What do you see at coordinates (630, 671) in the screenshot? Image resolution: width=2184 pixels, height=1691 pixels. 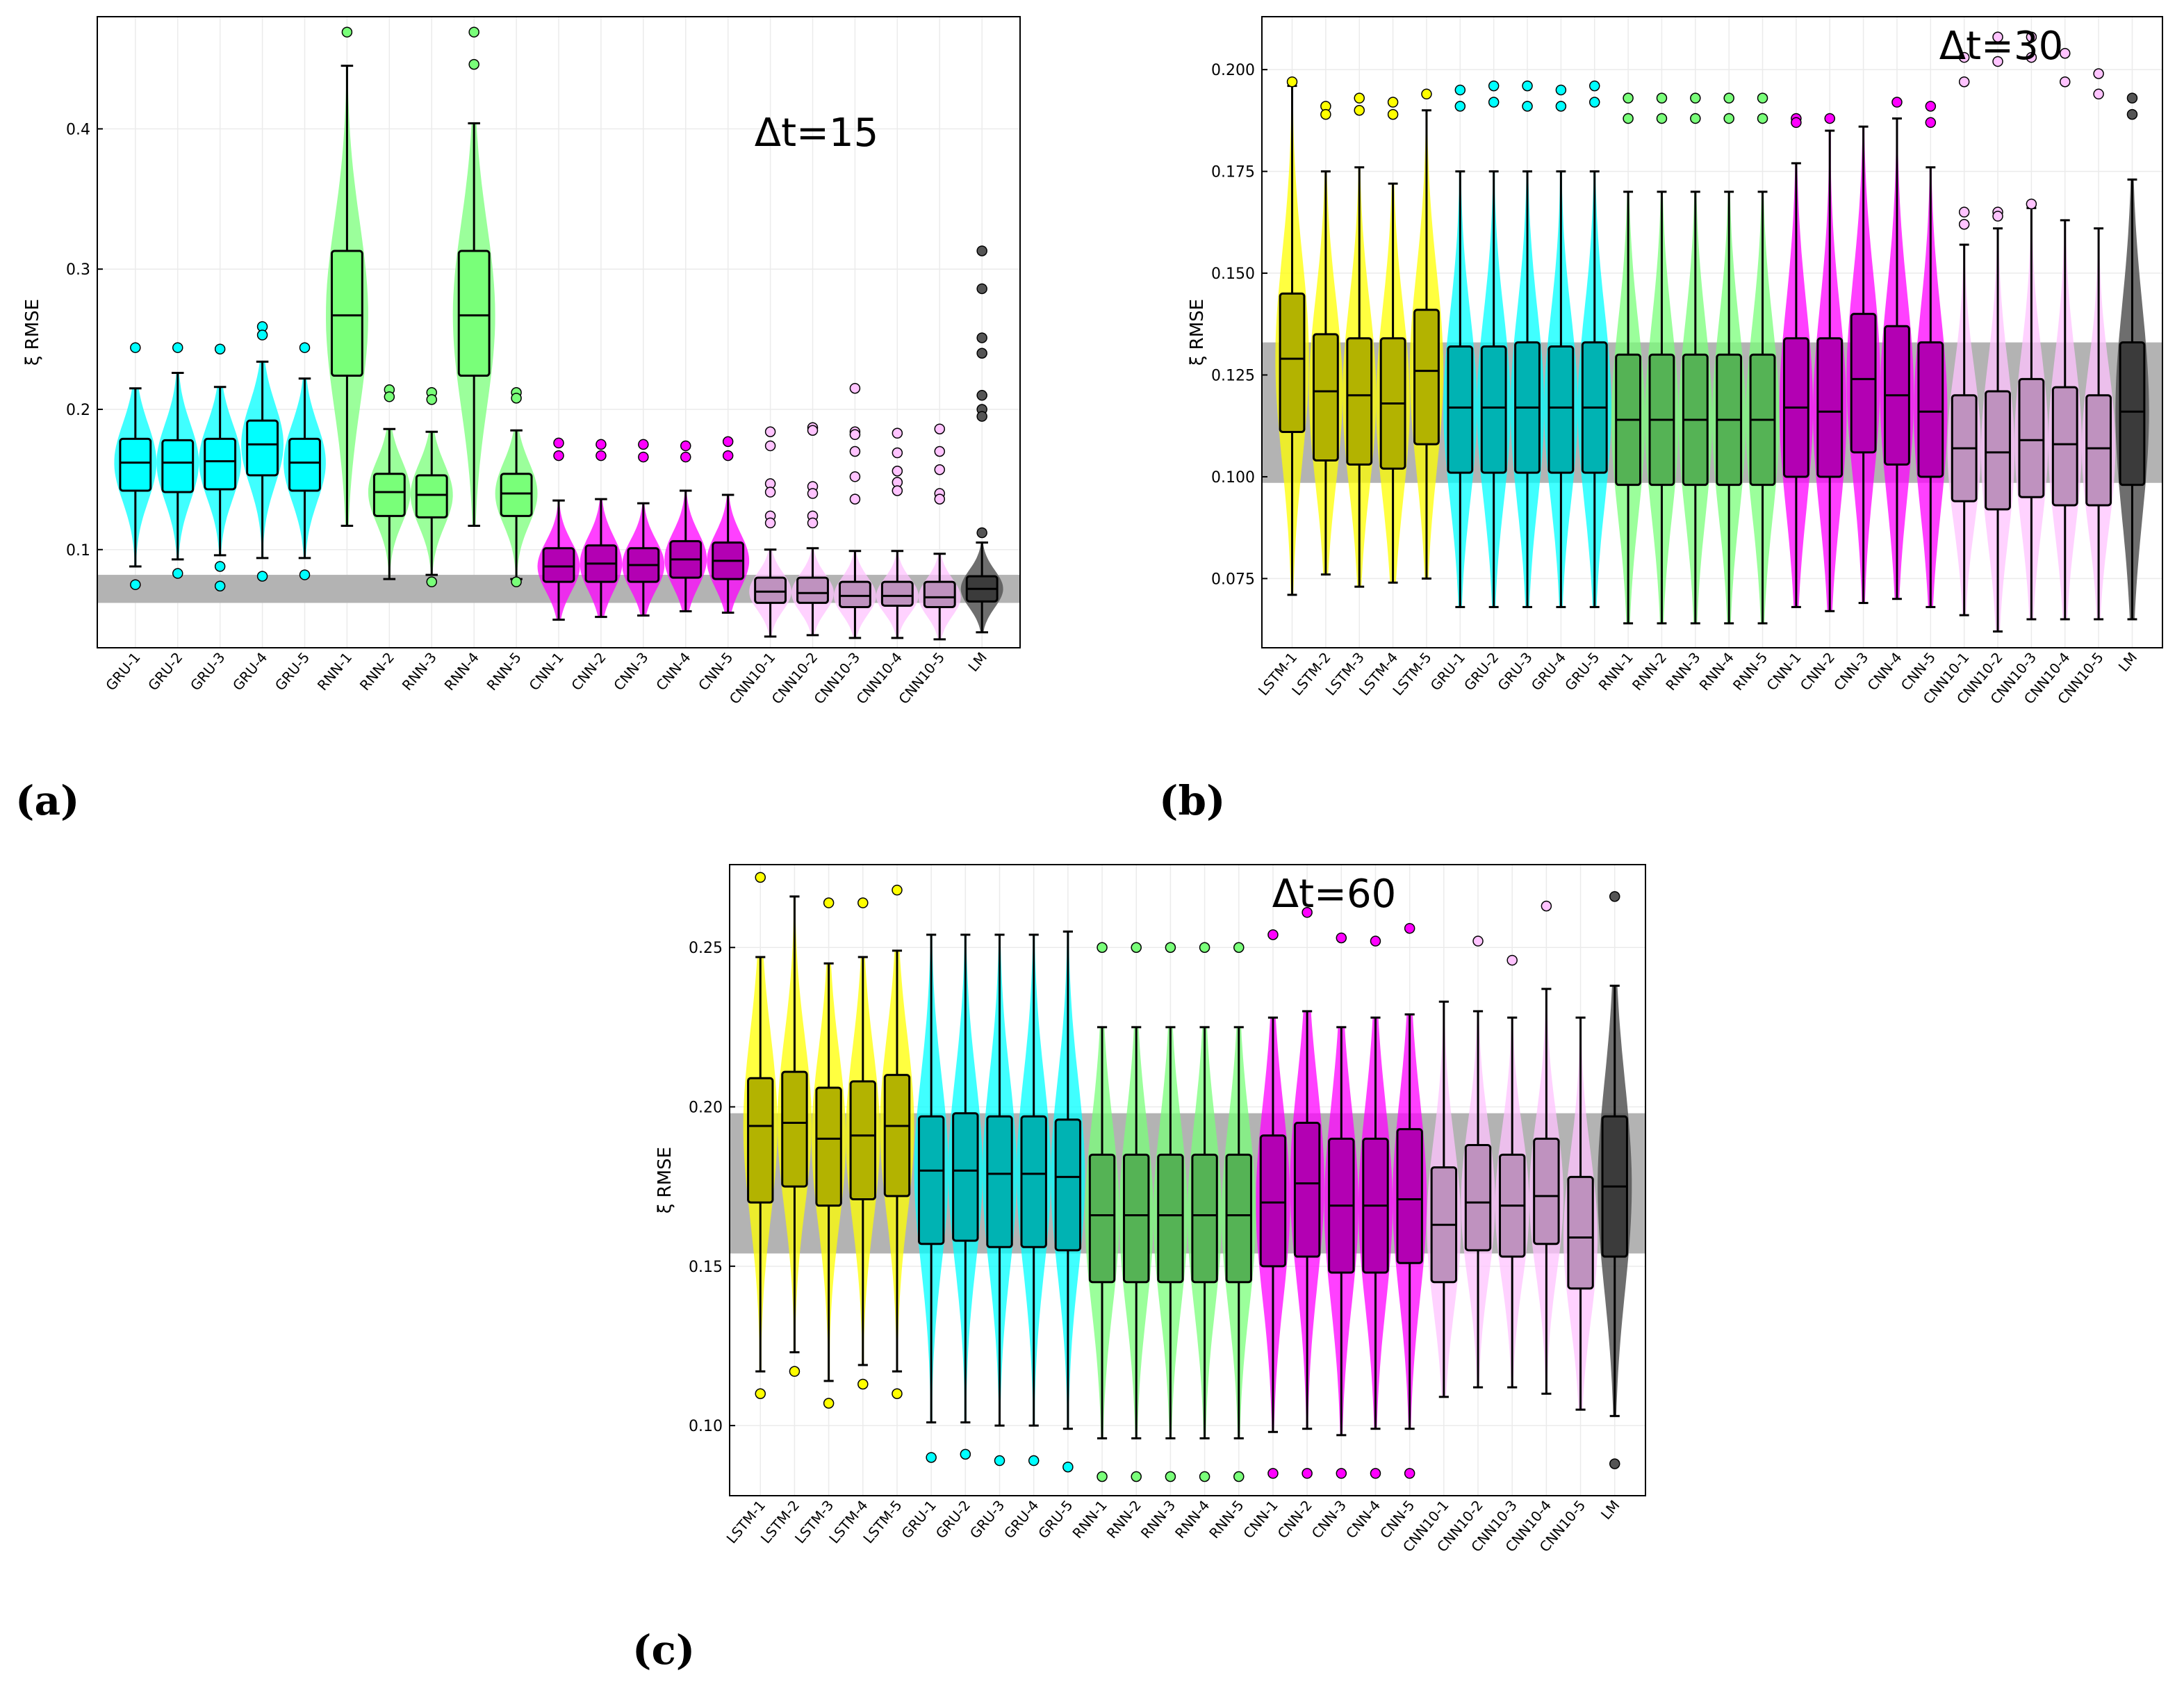 I see `x-tick-label: CNN-3` at bounding box center [630, 671].